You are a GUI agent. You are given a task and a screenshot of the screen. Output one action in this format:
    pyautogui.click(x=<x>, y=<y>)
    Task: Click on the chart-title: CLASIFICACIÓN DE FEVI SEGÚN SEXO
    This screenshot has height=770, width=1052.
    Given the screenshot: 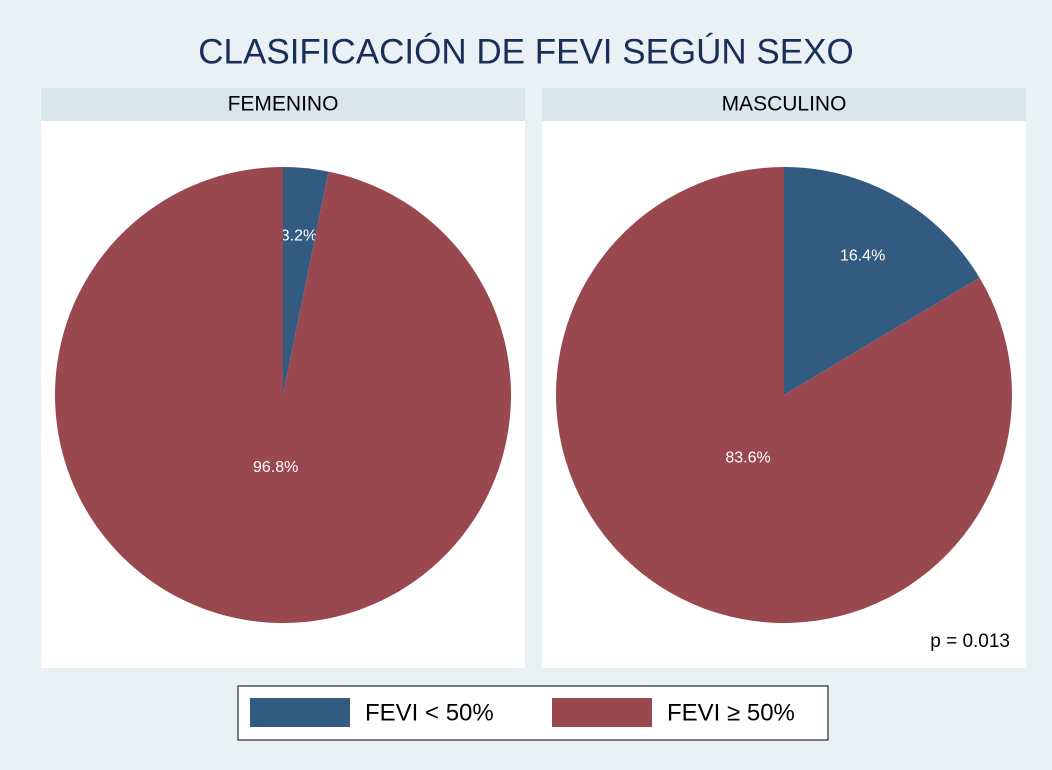 What is the action you would take?
    pyautogui.click(x=525, y=51)
    